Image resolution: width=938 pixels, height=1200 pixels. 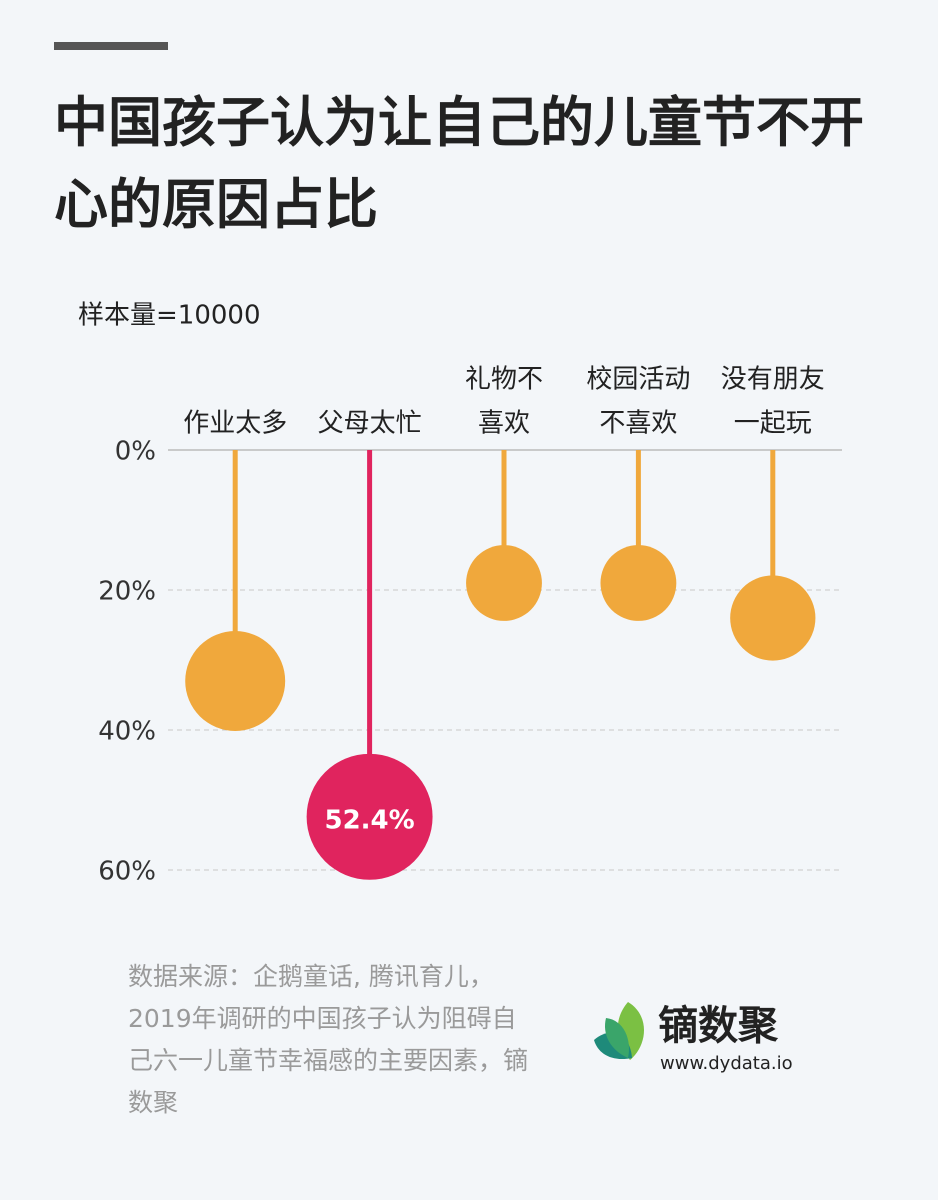 I want to click on y-tick-label: 40%, so click(x=127, y=732).